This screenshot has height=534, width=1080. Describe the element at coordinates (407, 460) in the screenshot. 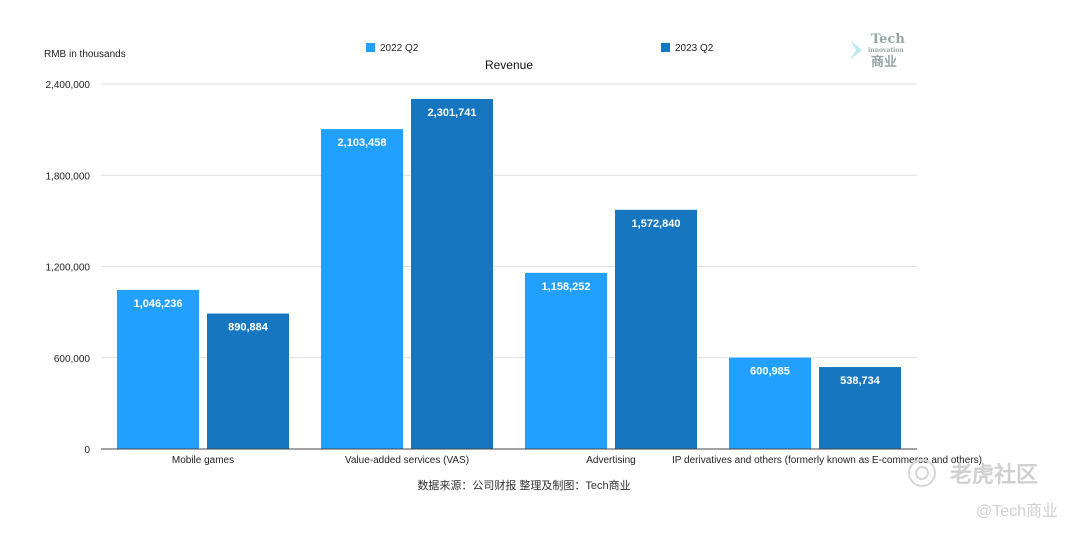

I see `category-label: Value-added services (VAS)` at that location.